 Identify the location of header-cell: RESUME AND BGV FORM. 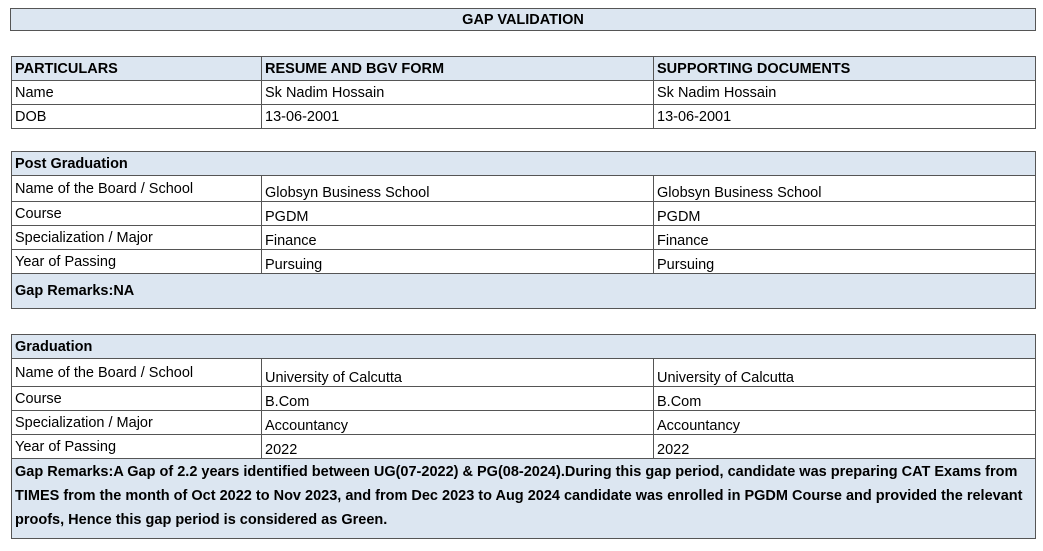
(457, 68).